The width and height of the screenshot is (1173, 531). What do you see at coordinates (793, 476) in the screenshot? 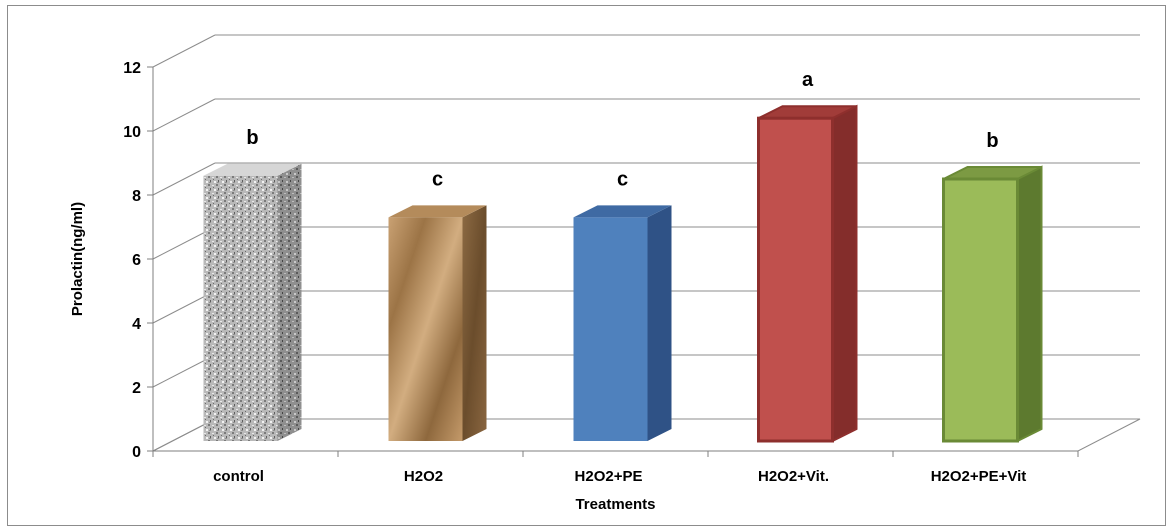
I see `x-tick-label: H2O2+Vit.` at bounding box center [793, 476].